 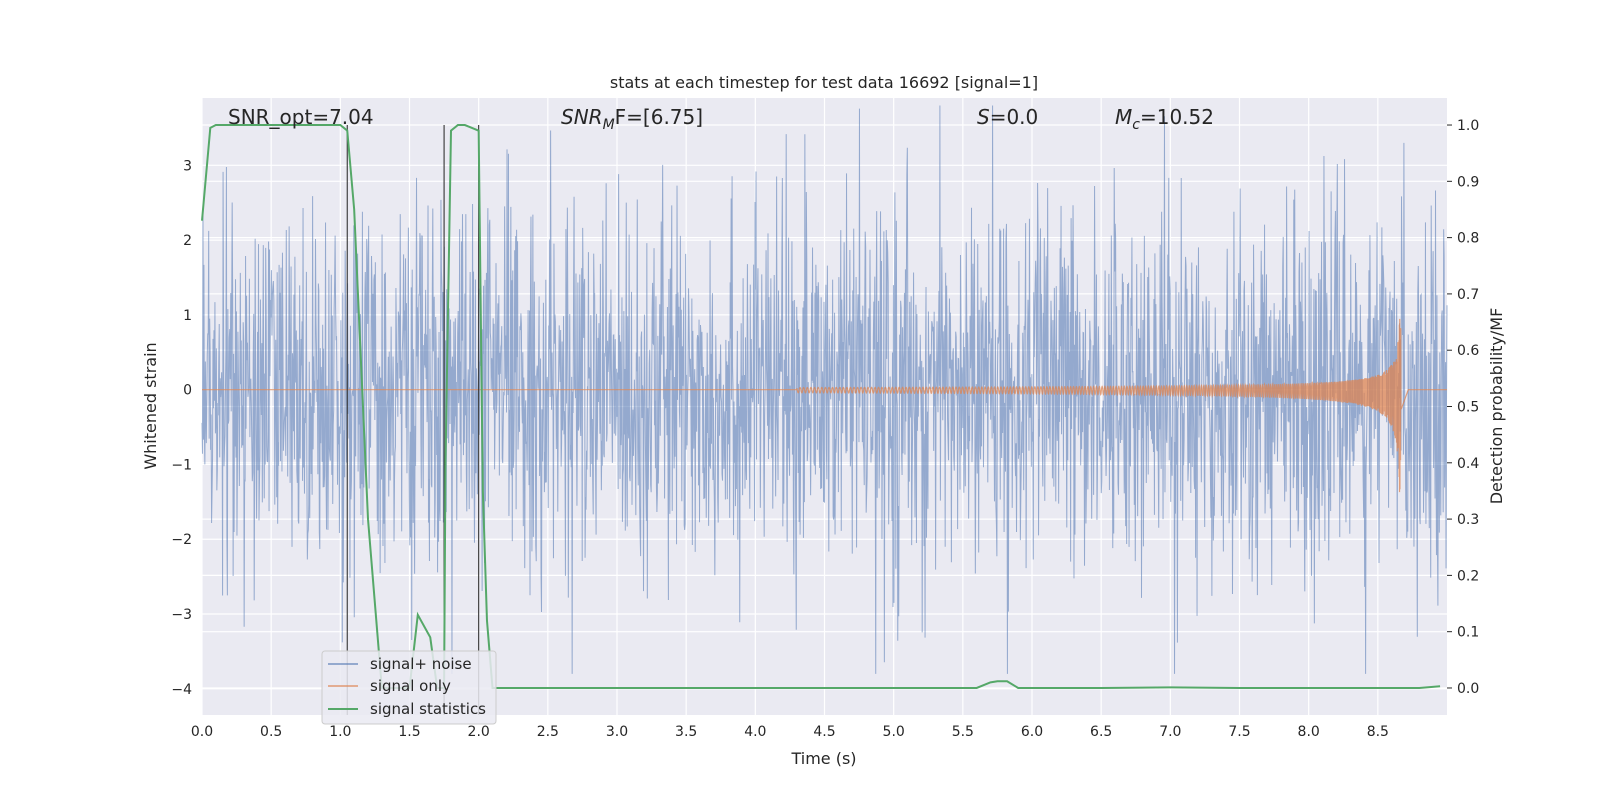 I want to click on legend-box, so click(x=409, y=687).